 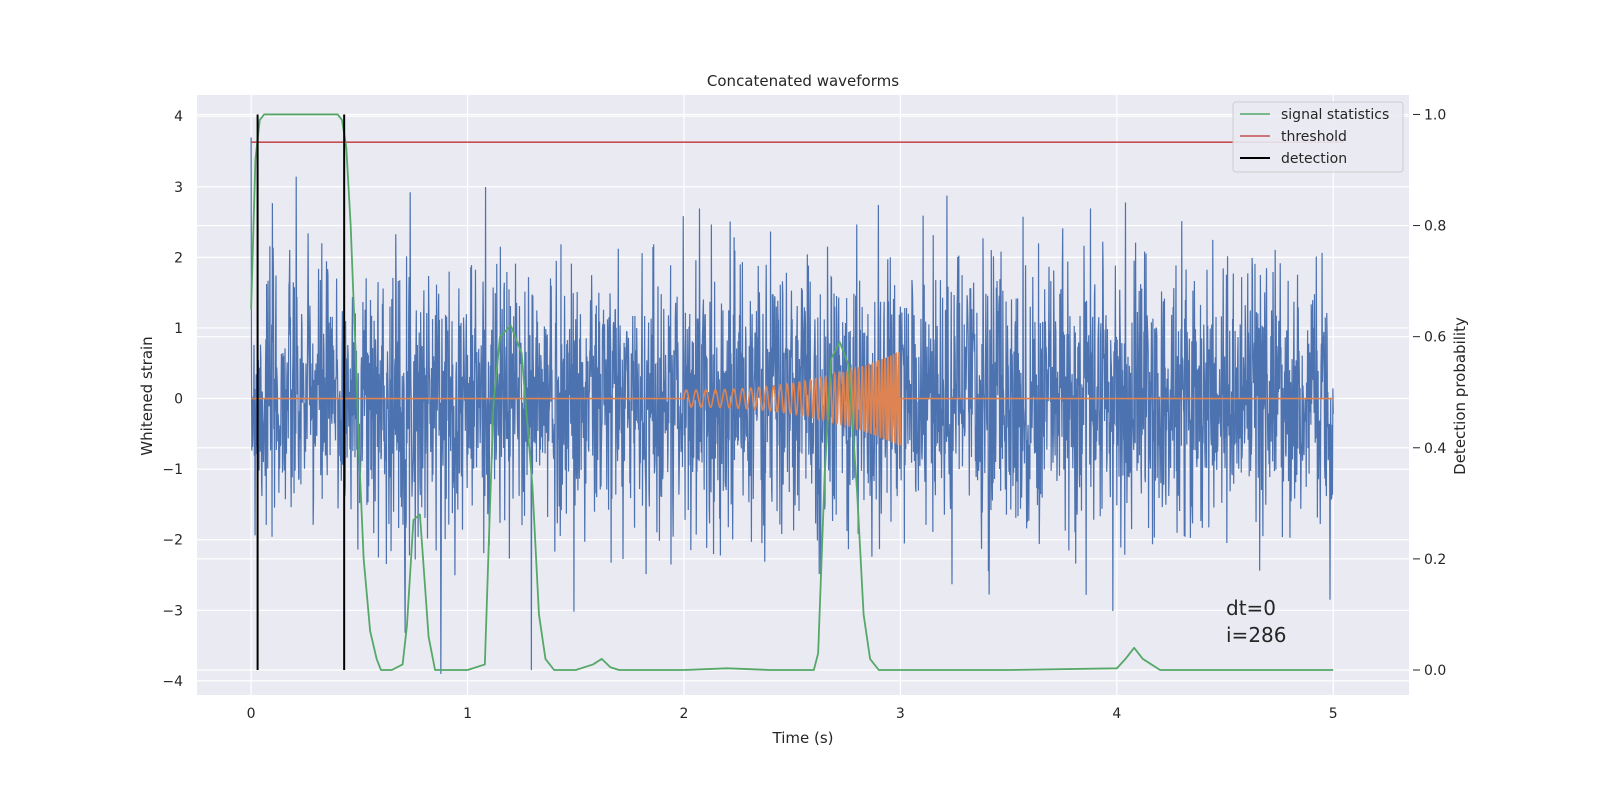 I want to click on y-tick-label: −1, so click(x=172, y=470).